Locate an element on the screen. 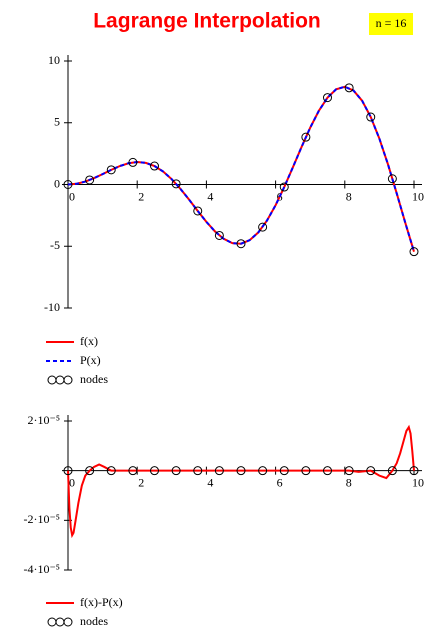 This screenshot has height=636, width=448. x-tick-label: 6 is located at coordinates (280, 482).